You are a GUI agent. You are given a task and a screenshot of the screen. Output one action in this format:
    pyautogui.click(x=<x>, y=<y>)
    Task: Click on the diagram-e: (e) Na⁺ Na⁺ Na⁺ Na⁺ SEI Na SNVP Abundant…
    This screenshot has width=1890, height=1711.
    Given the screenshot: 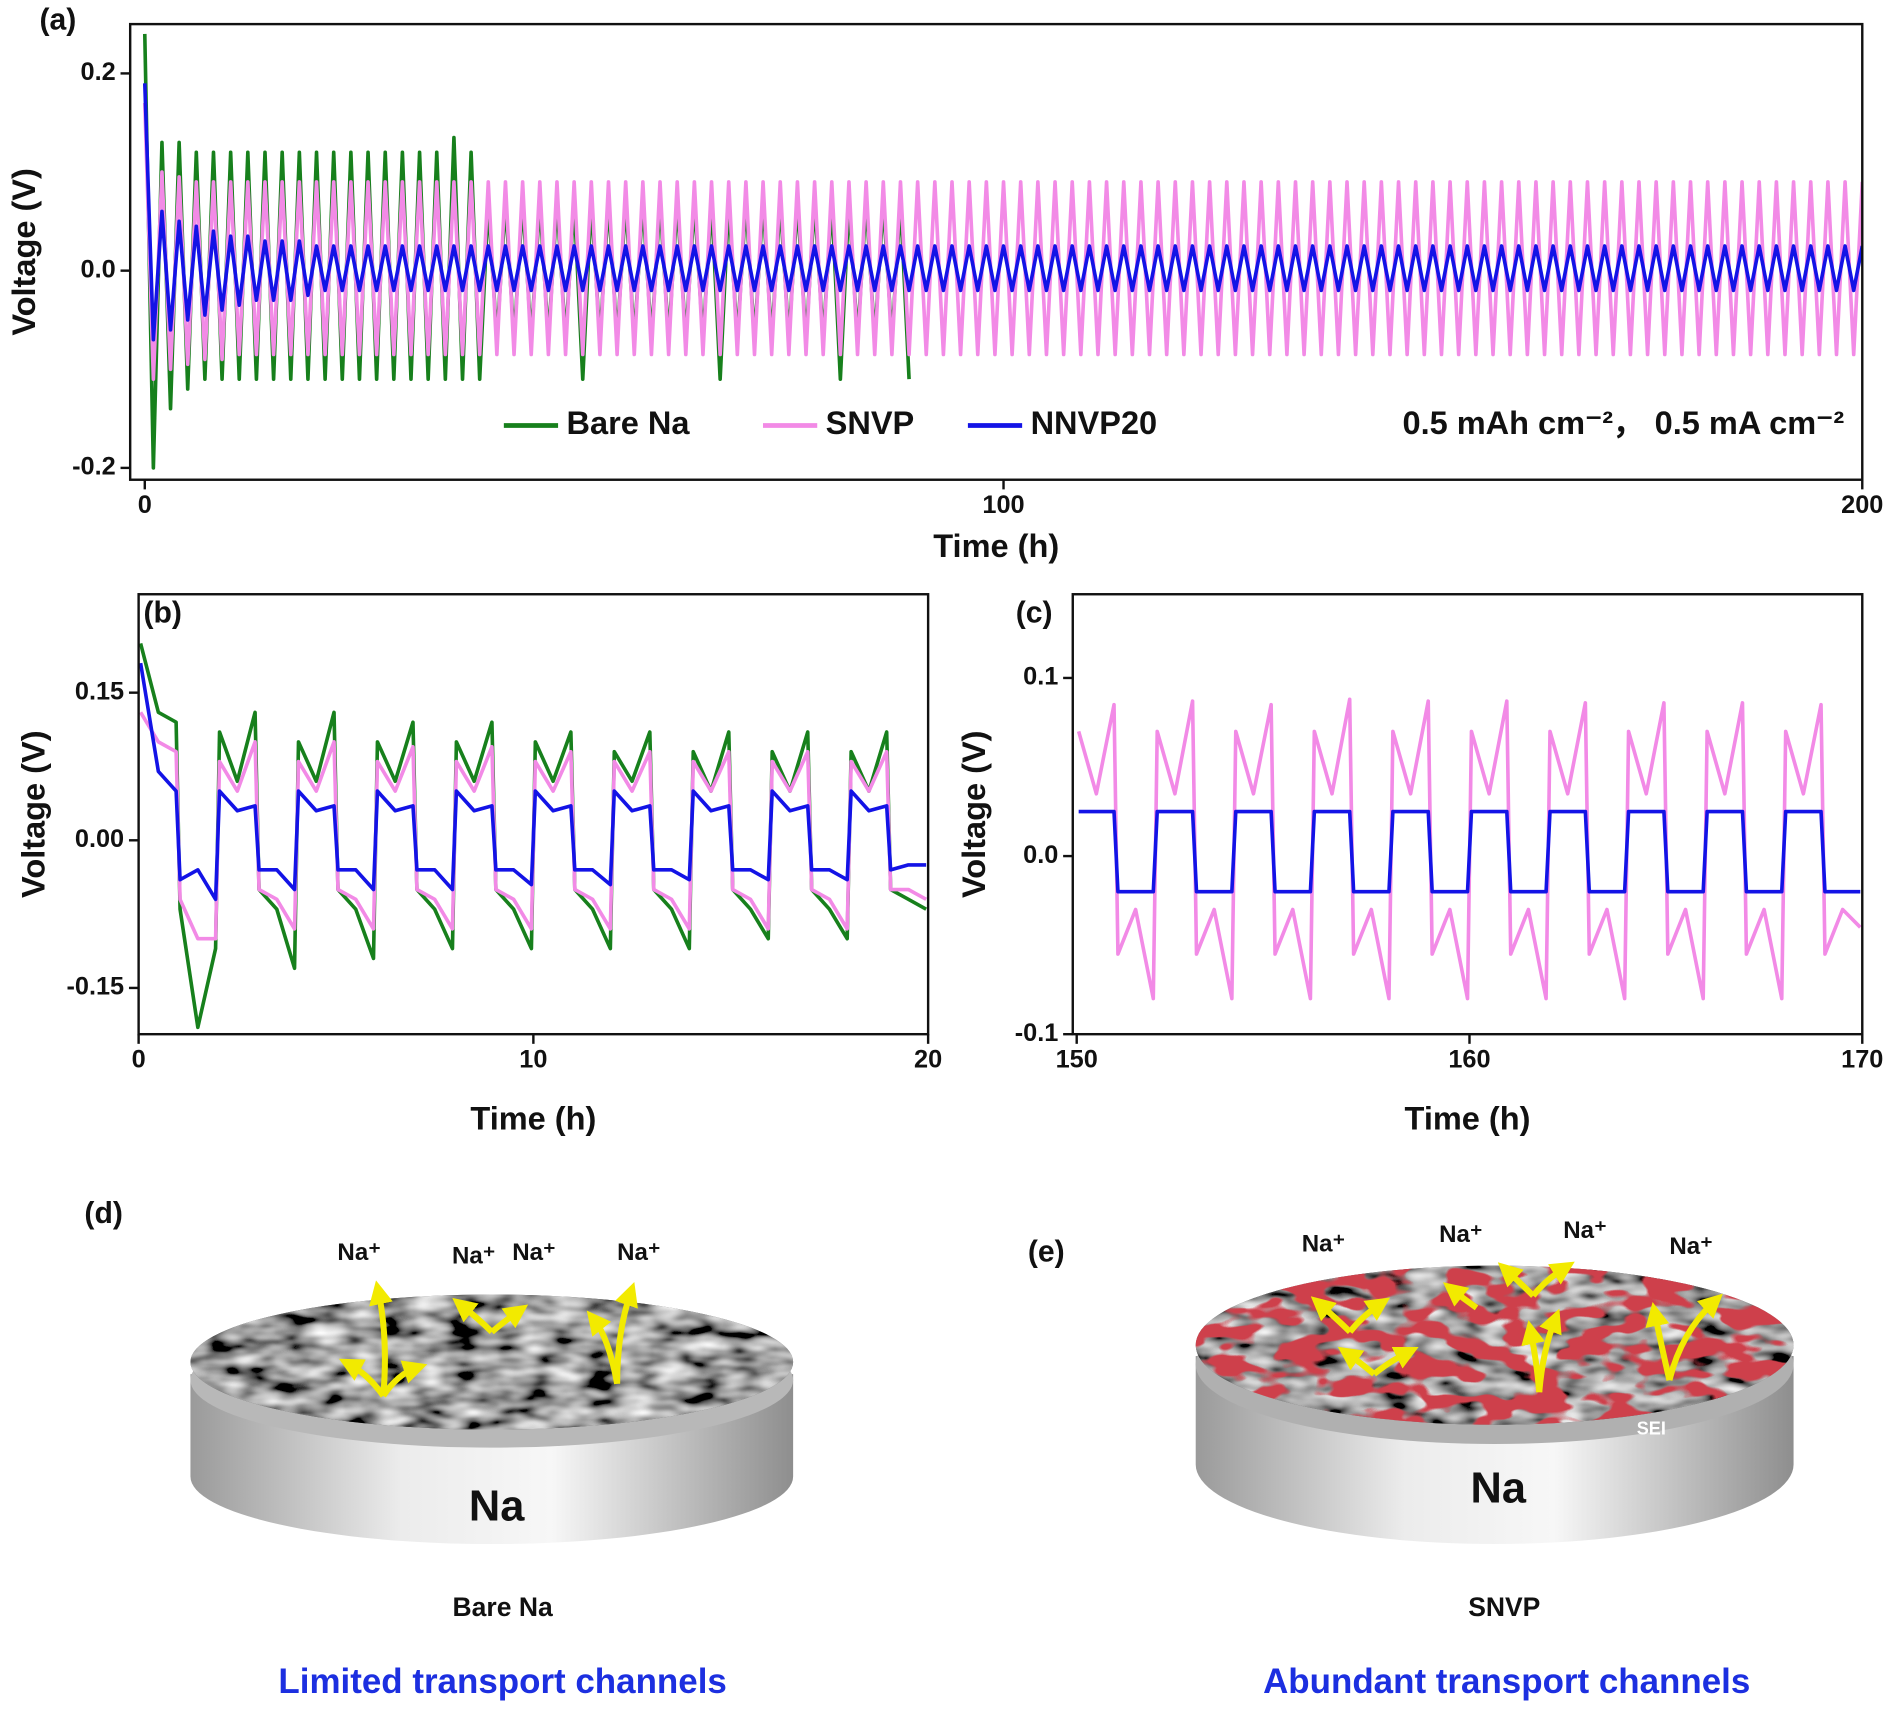 What is the action you would take?
    pyautogui.click(x=1411, y=1459)
    